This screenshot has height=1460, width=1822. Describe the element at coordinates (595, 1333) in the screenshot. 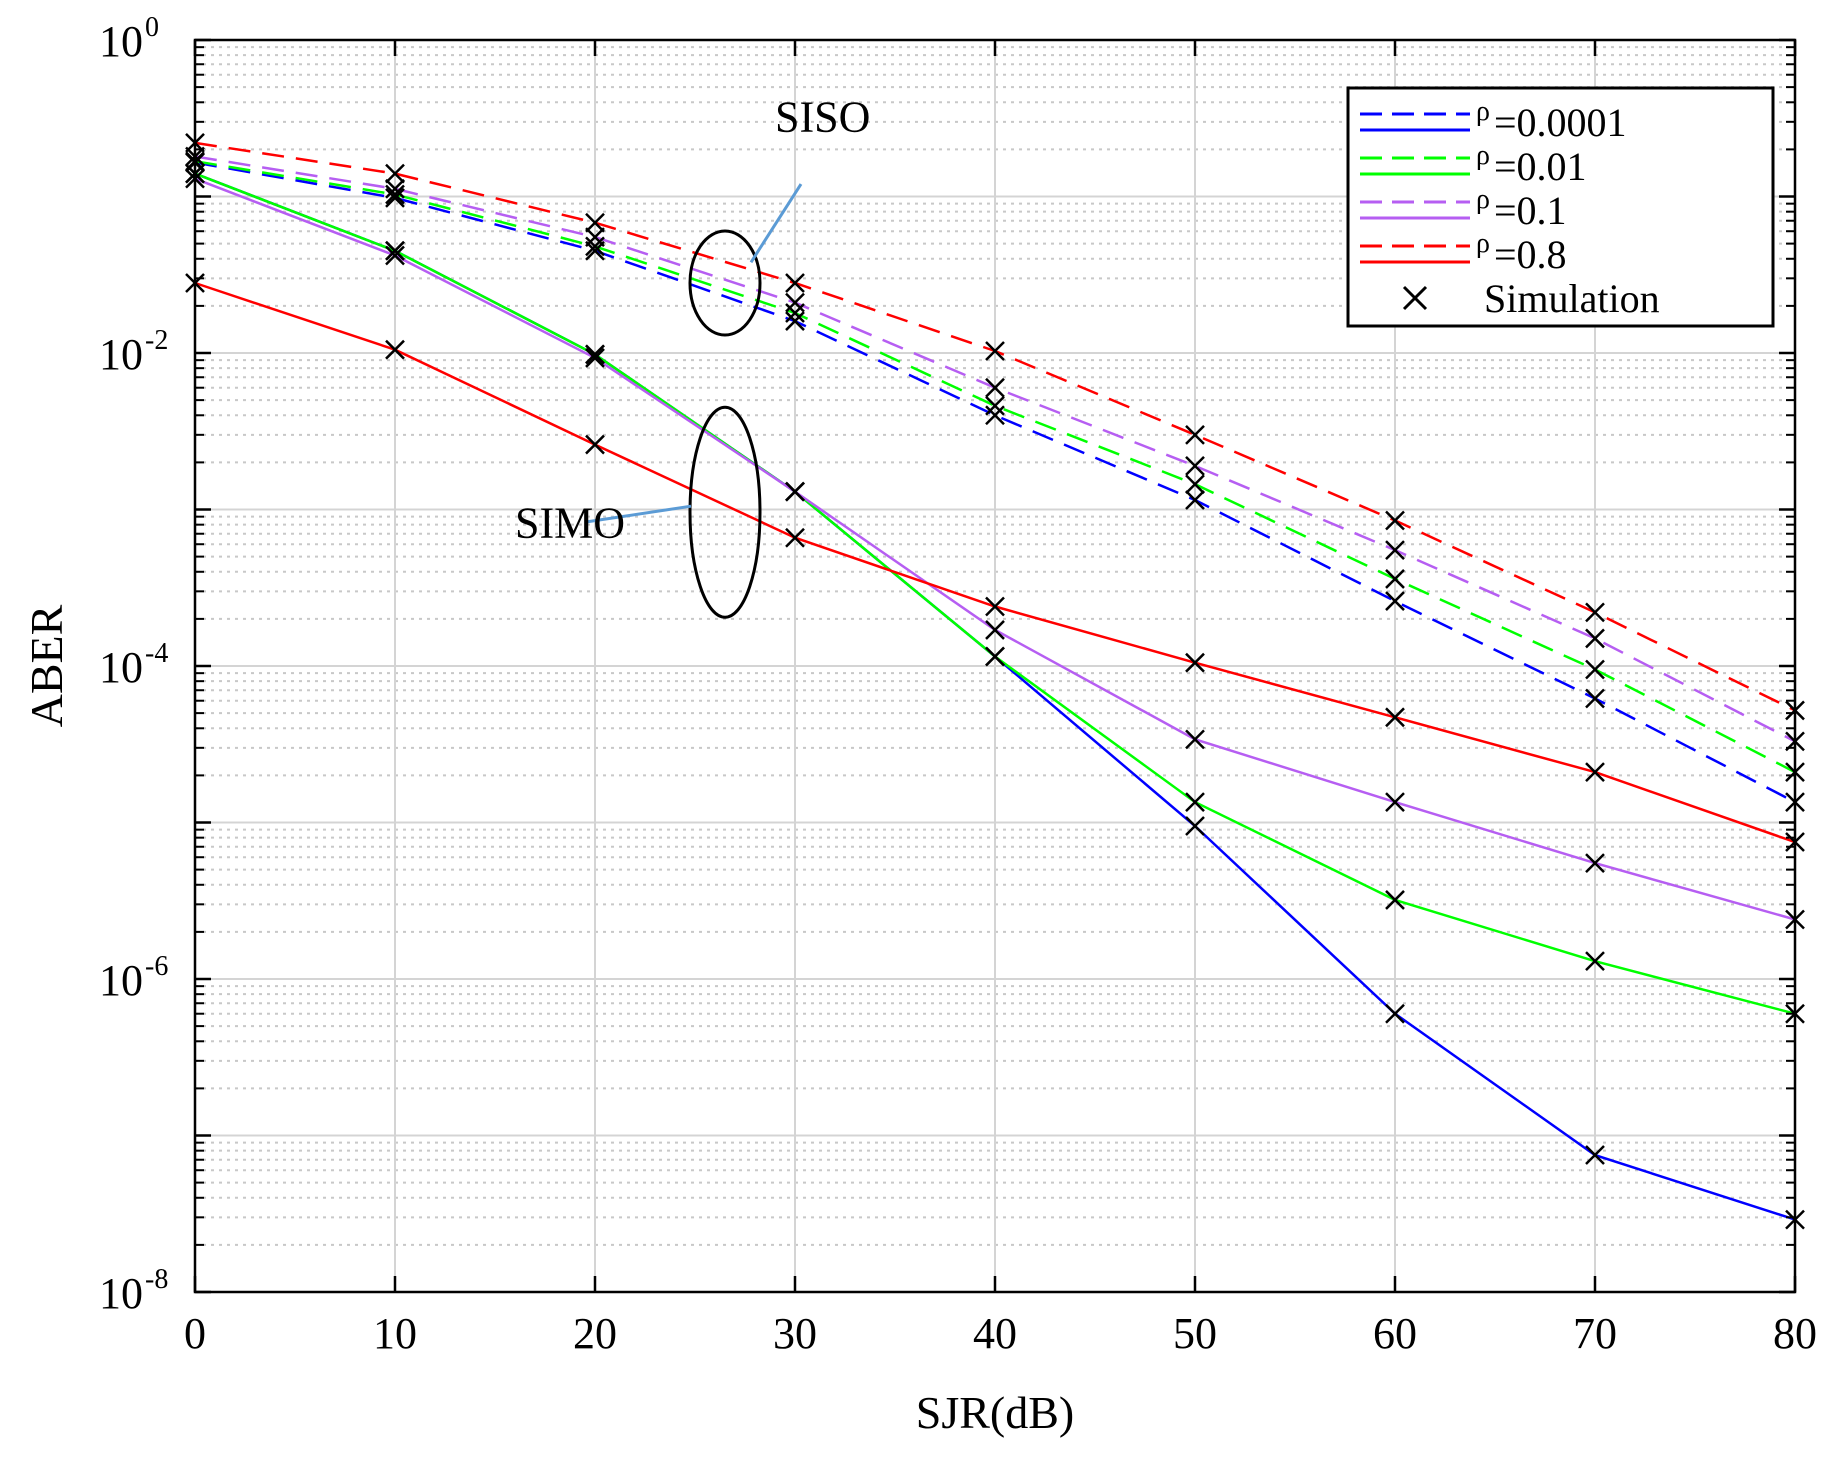

I see `x-tick-label: 20` at that location.